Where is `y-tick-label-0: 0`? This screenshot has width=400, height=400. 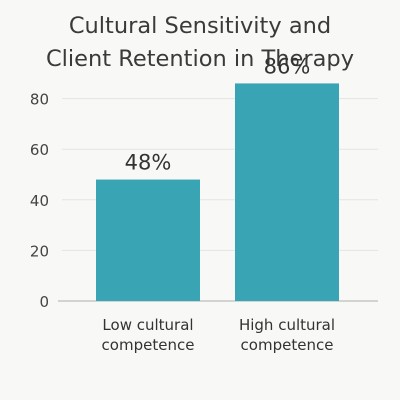 y-tick-label-0: 0 is located at coordinates (44, 302).